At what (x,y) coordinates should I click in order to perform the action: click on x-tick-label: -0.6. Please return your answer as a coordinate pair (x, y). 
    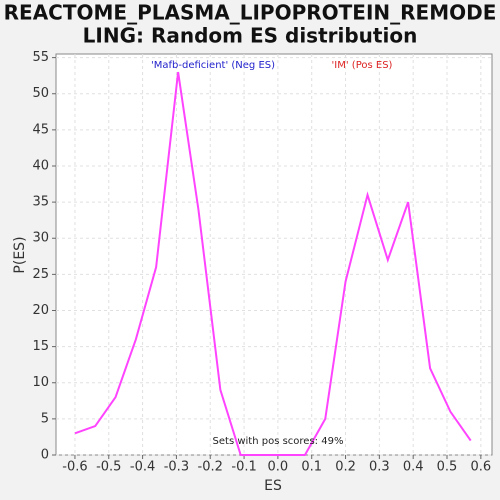
    Looking at the image, I should click on (74, 467).